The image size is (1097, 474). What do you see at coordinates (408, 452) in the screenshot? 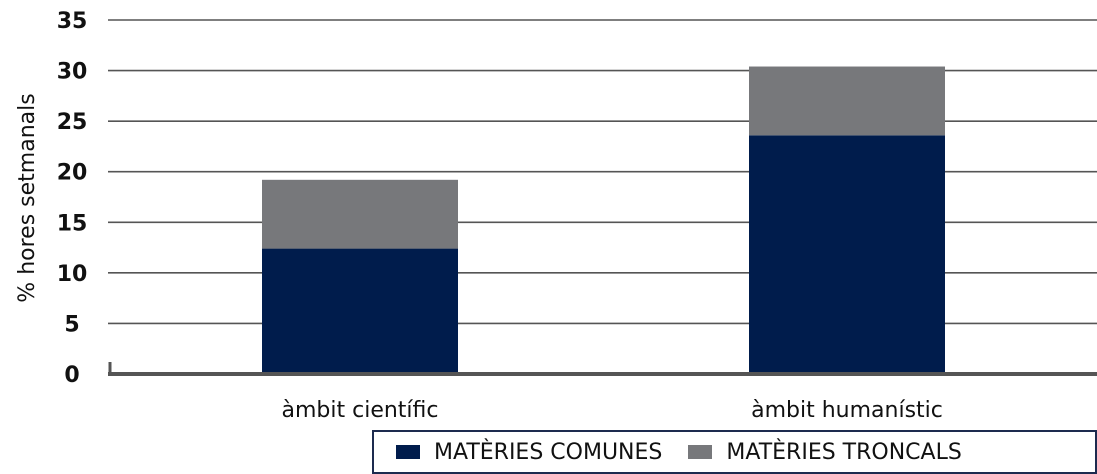
I see `legend-swatch-comunes` at bounding box center [408, 452].